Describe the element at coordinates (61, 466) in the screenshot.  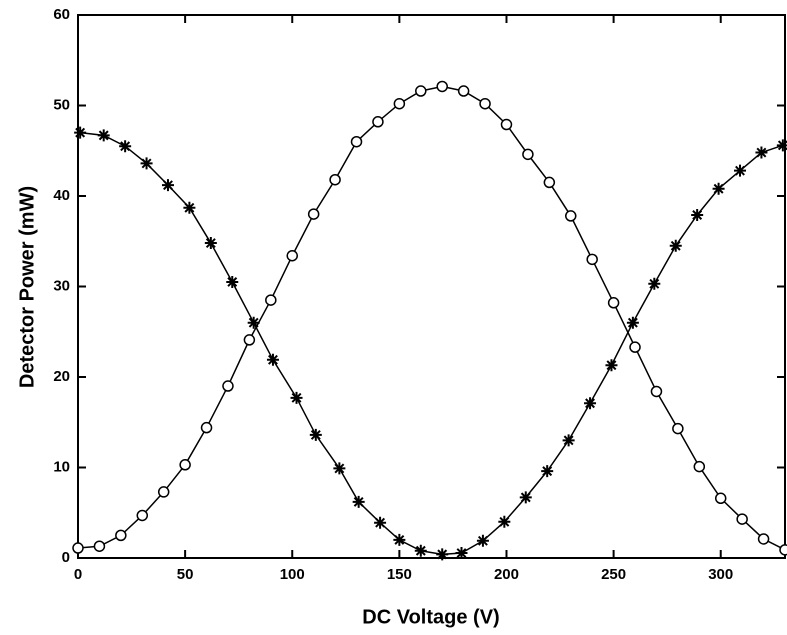
I see `y-tick-label: 10` at that location.